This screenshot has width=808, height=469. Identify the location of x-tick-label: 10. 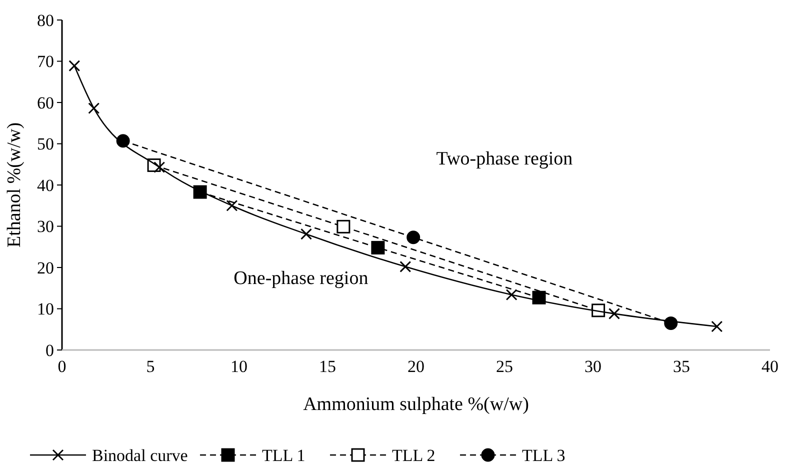
(239, 366).